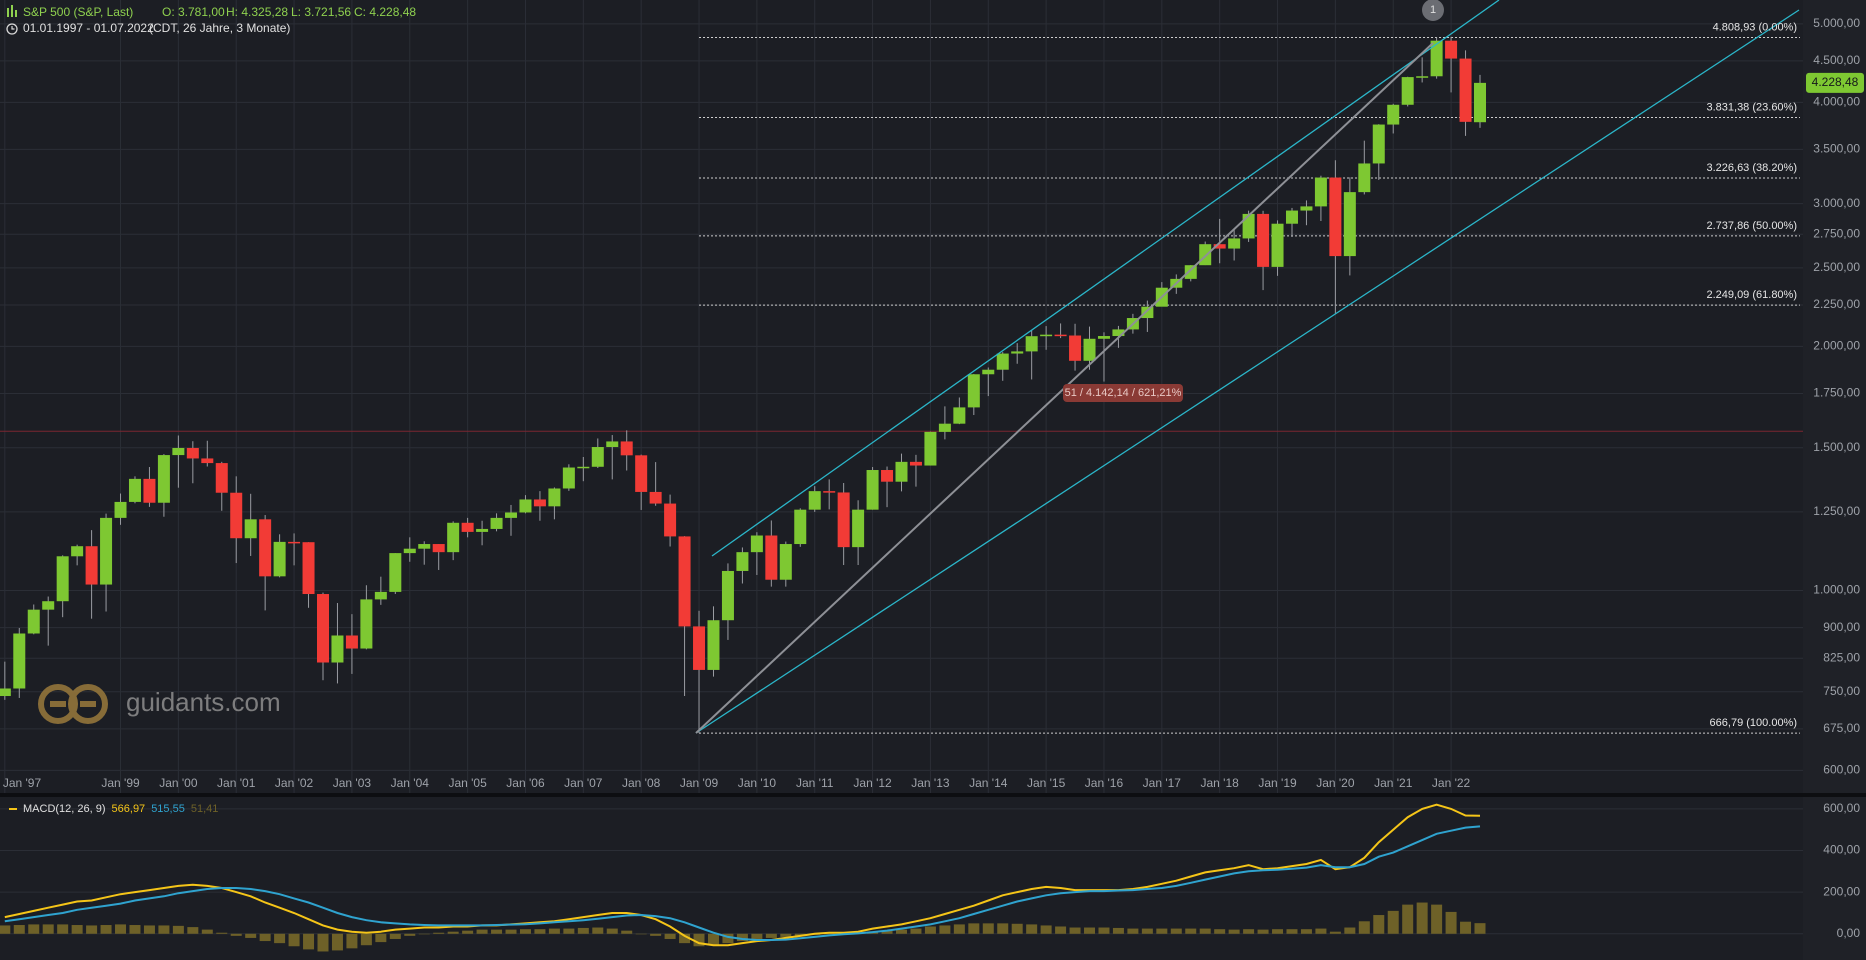  What do you see at coordinates (1046, 783) in the screenshot?
I see `x-tick-label: Jan '15` at bounding box center [1046, 783].